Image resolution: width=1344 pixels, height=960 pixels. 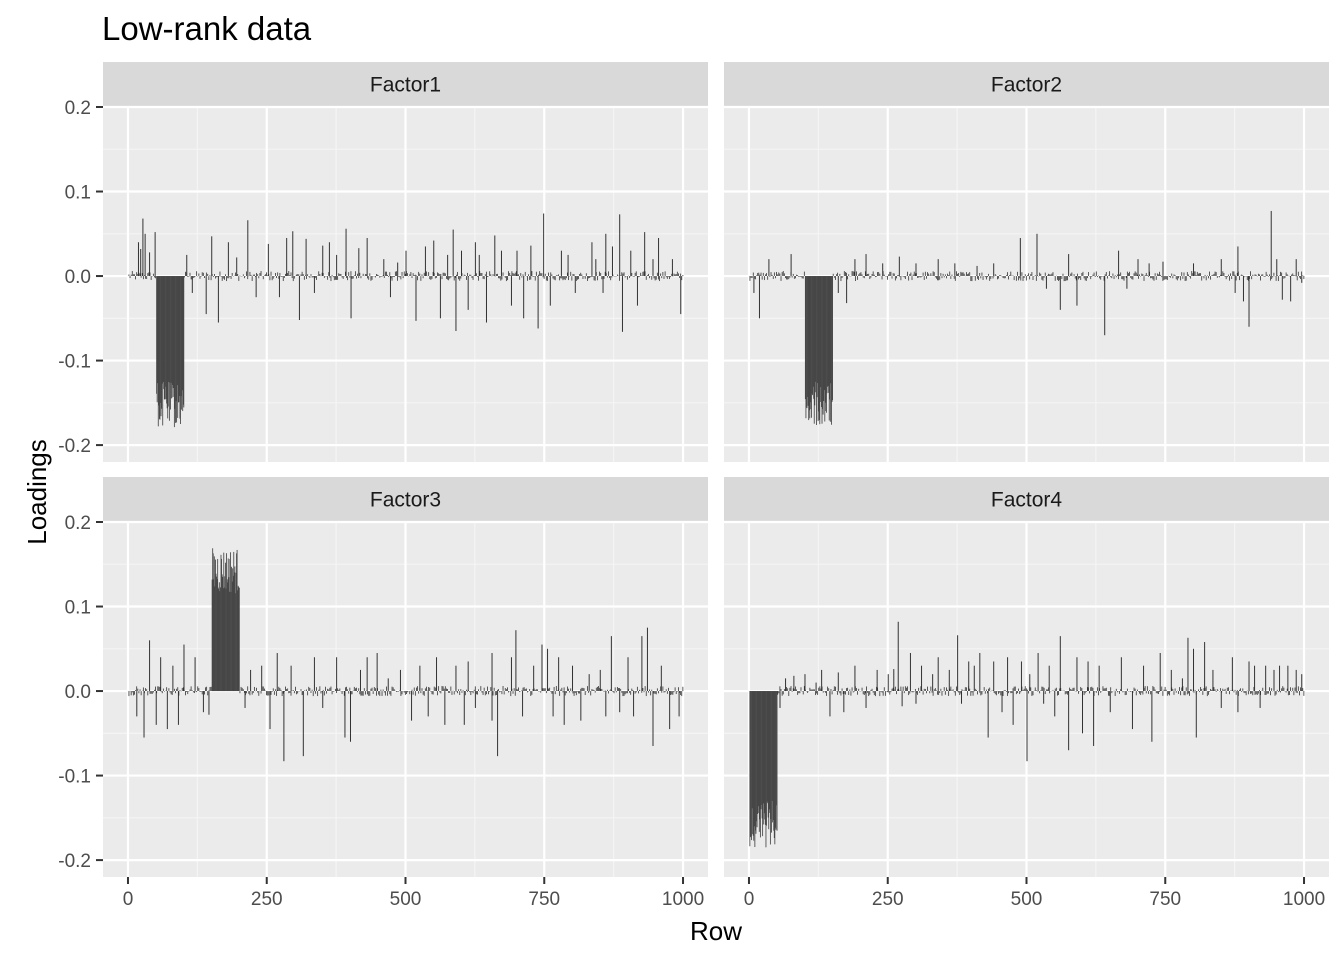 What do you see at coordinates (683, 899) in the screenshot?
I see `x-tick-label: 1000` at bounding box center [683, 899].